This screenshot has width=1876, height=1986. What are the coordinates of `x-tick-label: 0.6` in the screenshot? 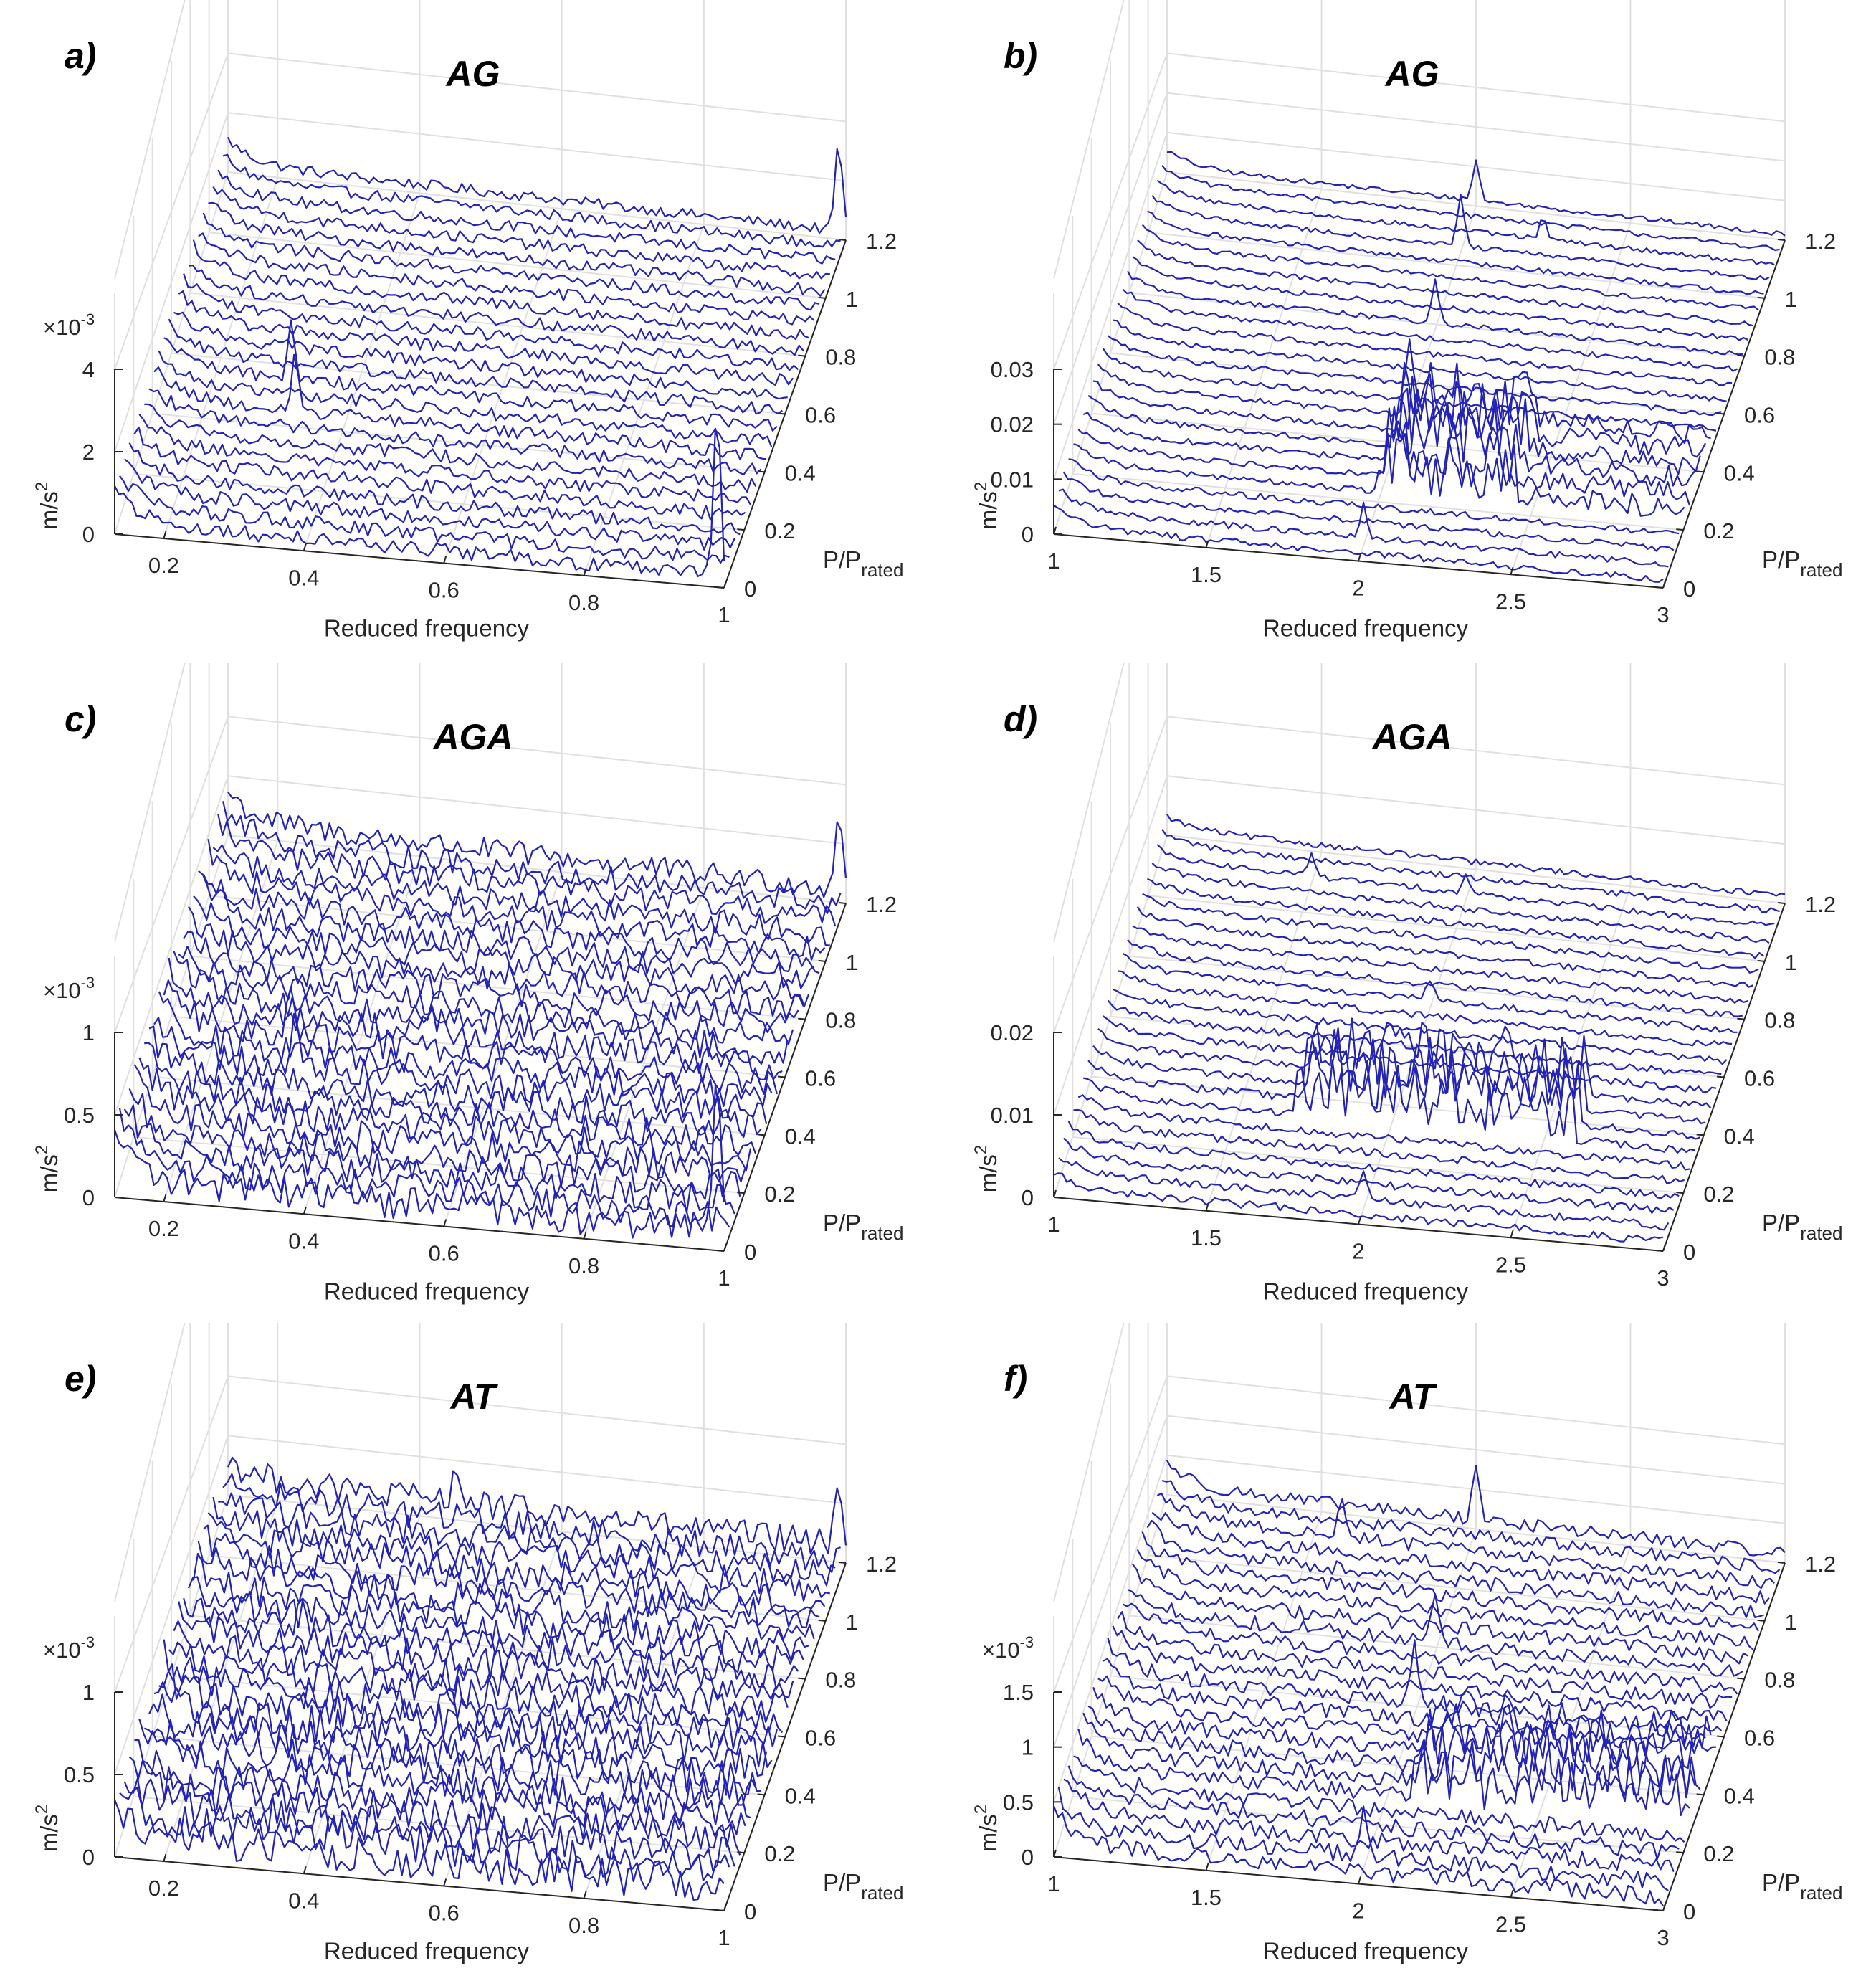 It's located at (444, 590).